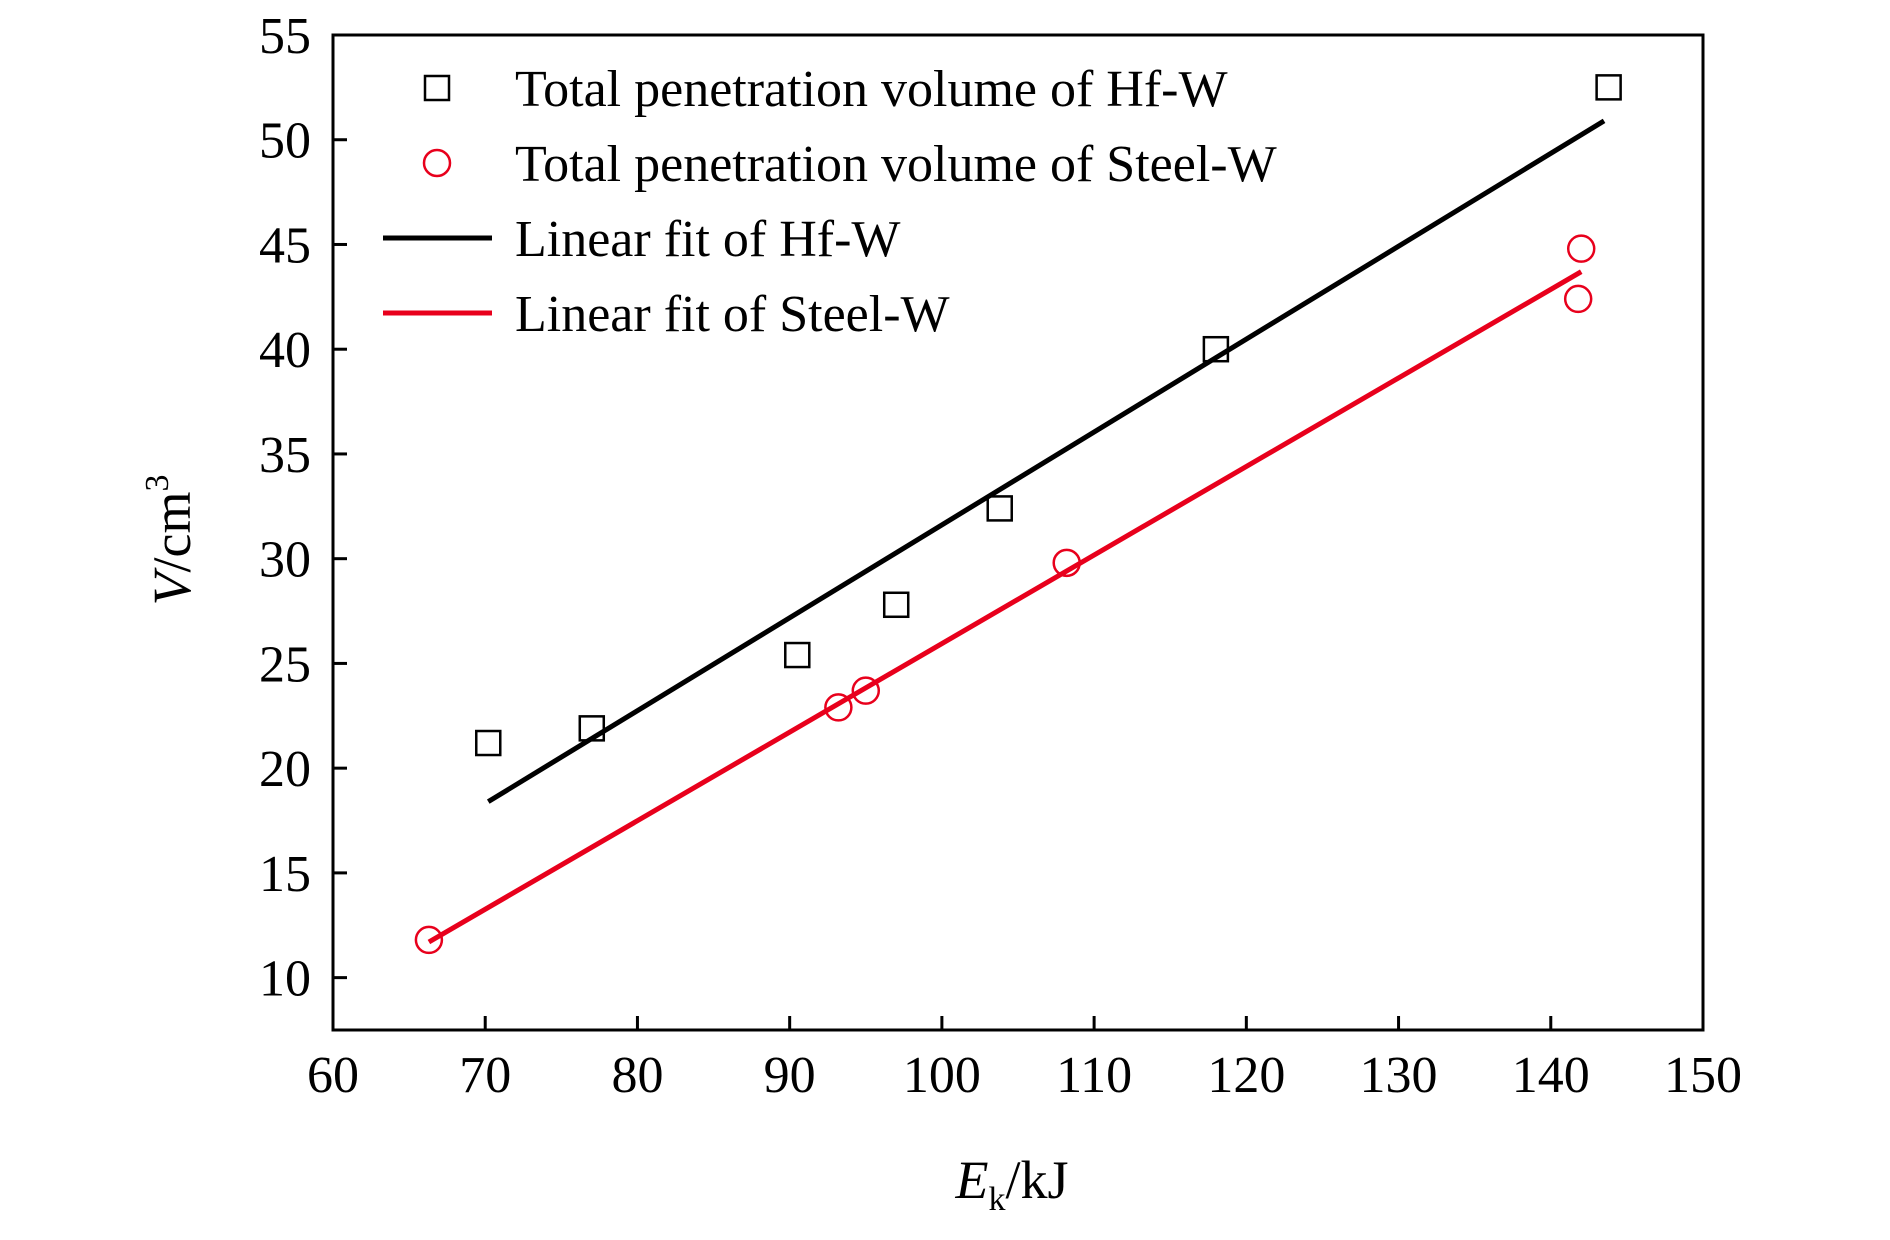  Describe the element at coordinates (172, 585) in the screenshot. I see `y-axis-label-main: V` at that location.